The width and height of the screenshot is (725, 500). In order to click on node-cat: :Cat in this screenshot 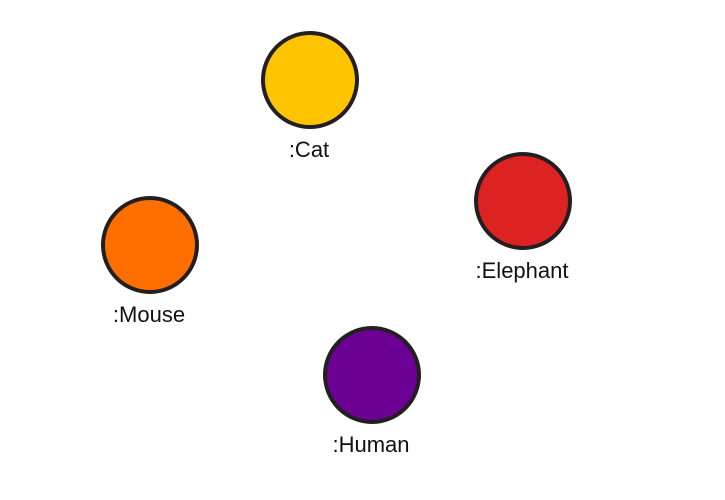, I will do `click(309, 101)`.